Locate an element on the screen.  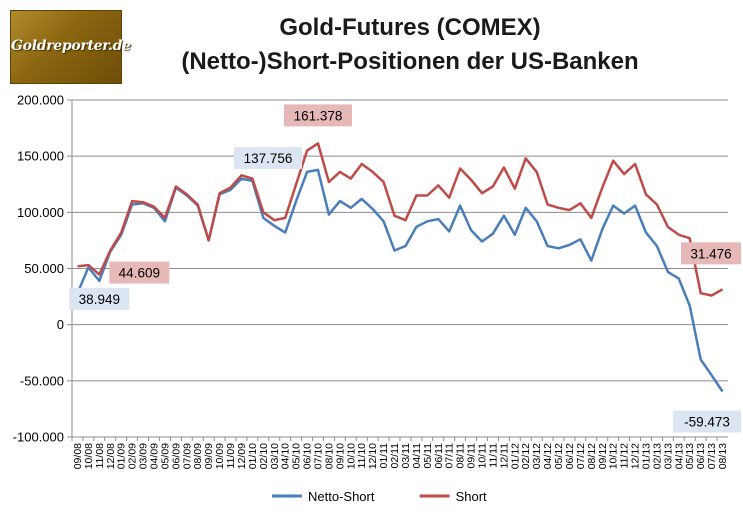
data-label-text: 44.609 is located at coordinates (139, 273).